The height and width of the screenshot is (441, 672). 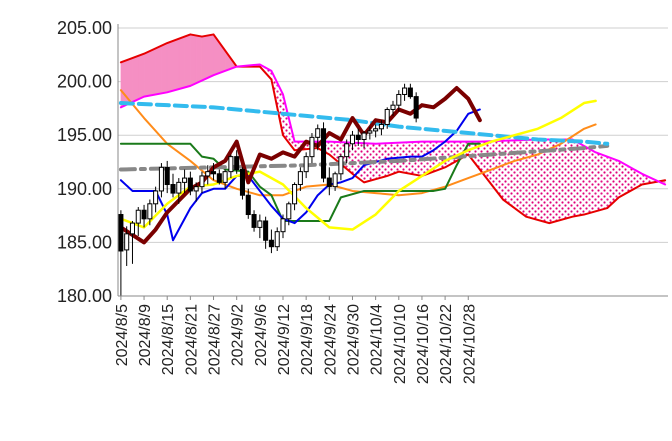 What do you see at coordinates (423, 344) in the screenshot?
I see `xtick-label-13: 2024/10/16` at bounding box center [423, 344].